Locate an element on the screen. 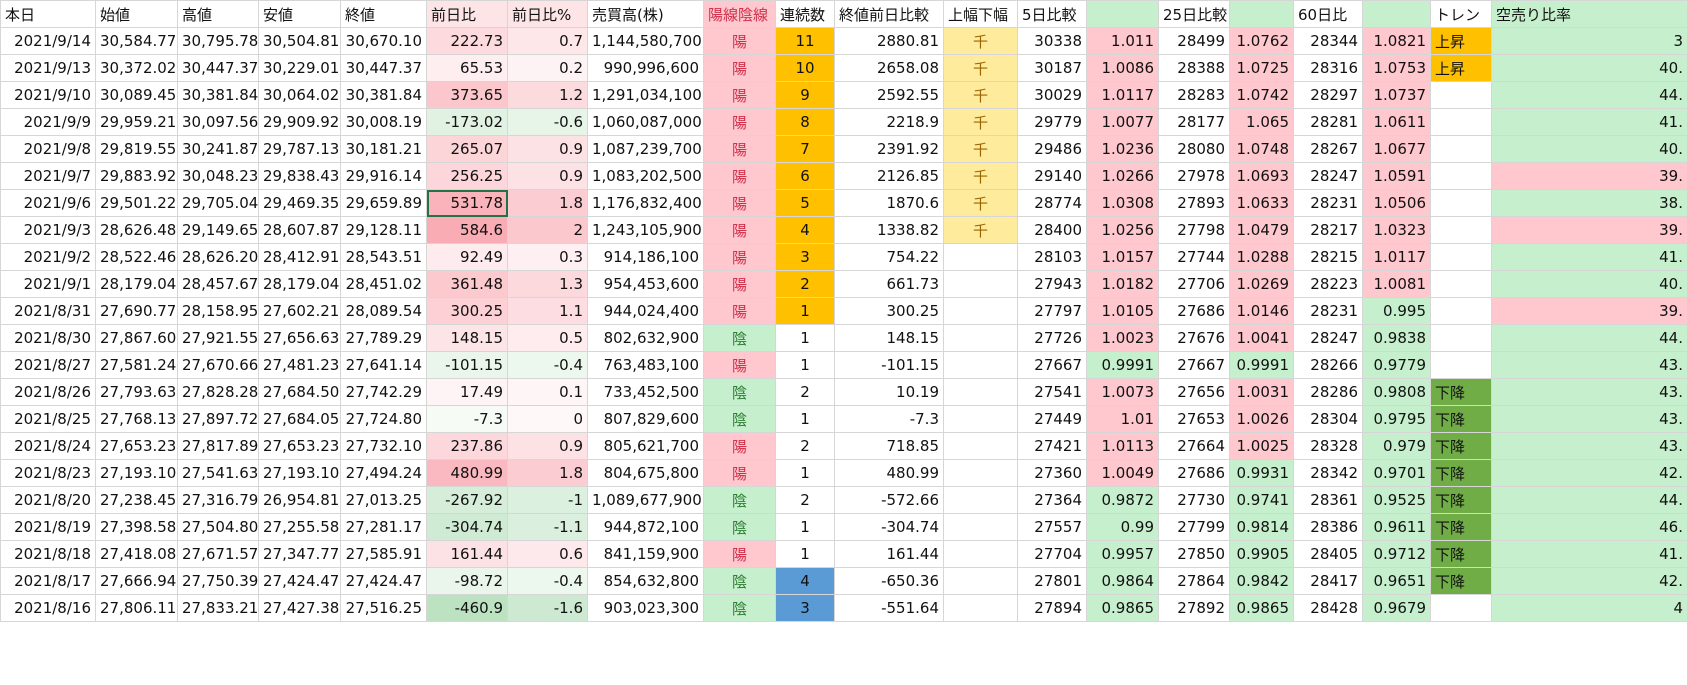 The width and height of the screenshot is (1687, 685). cell: 27686 is located at coordinates (1194, 473).